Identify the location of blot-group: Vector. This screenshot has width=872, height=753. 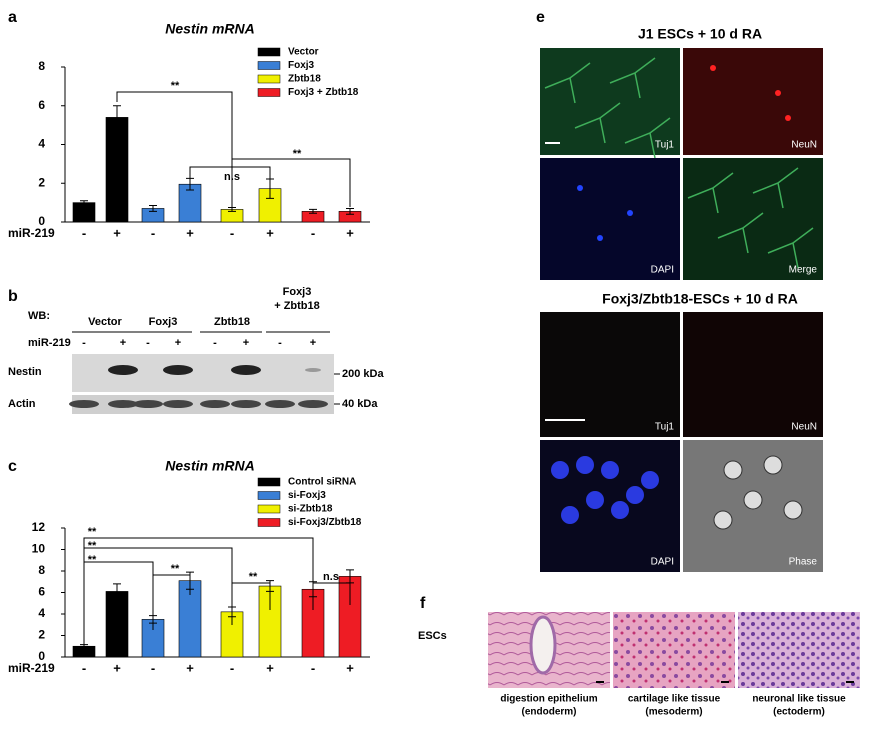
(105, 322).